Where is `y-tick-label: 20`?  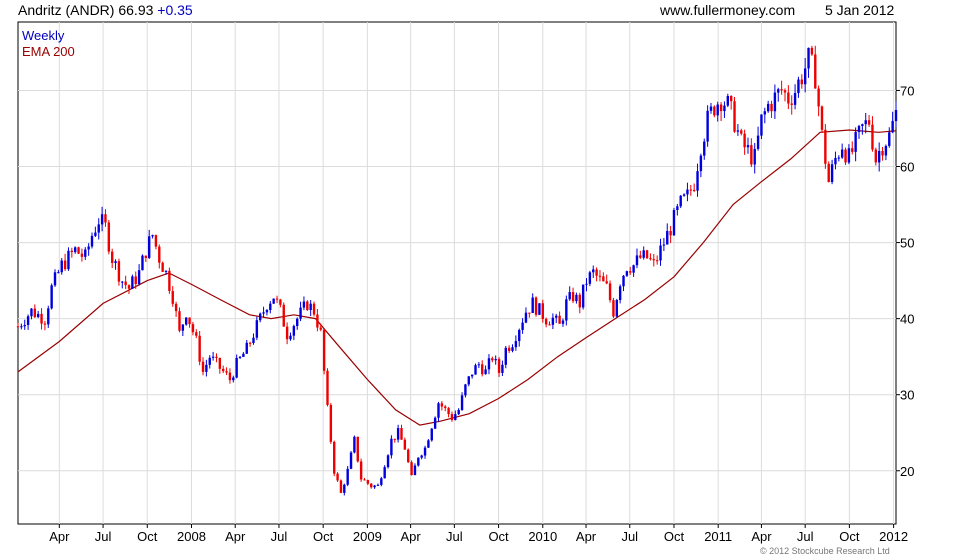 y-tick-label: 20 is located at coordinates (907, 471).